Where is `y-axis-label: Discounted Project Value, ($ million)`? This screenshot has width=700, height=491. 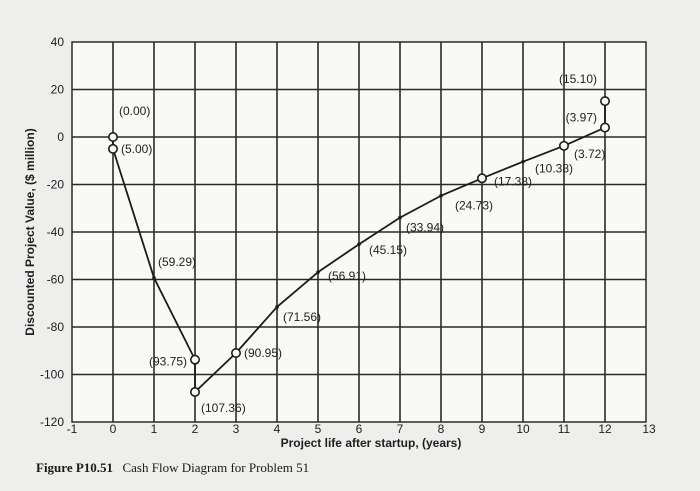
y-axis-label: Discounted Project Value, ($ million) is located at coordinates (30, 231).